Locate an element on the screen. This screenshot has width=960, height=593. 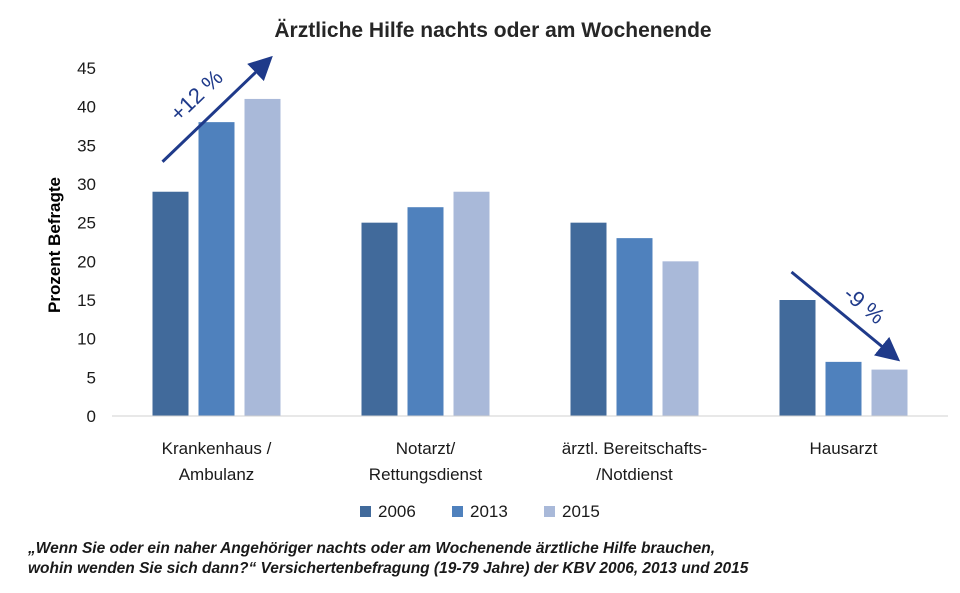
legend: 2006 2013 2015 is located at coordinates (480, 511).